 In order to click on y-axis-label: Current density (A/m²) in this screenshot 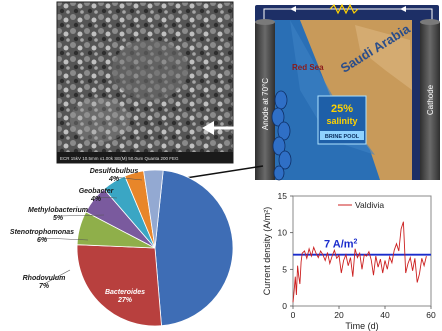, I will do `click(267, 251)`.